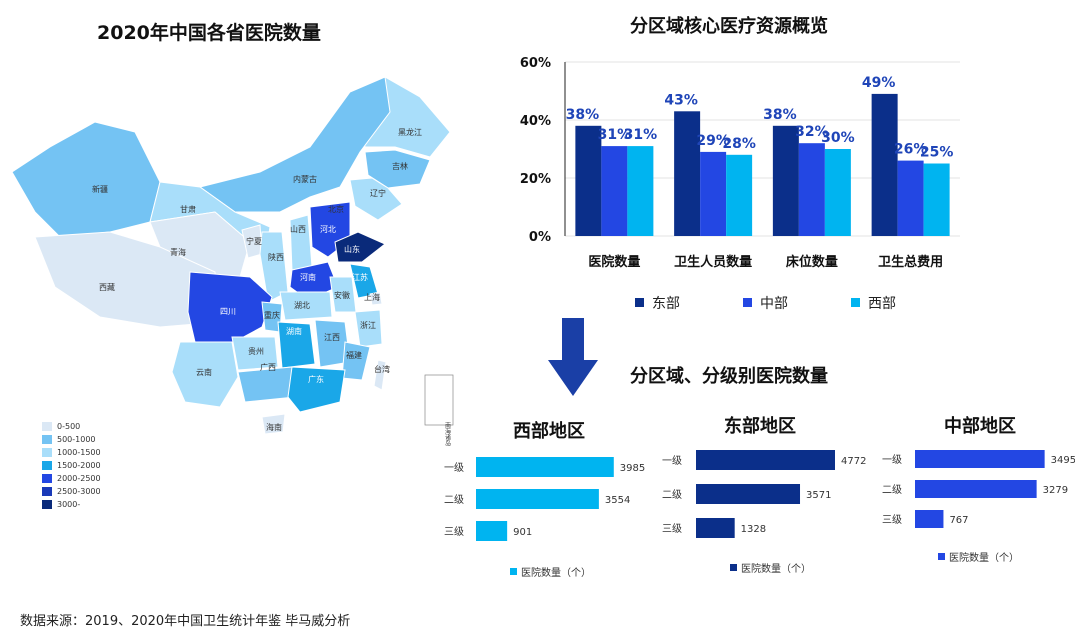 Image resolution: width=1080 pixels, height=643 pixels. I want to click on province-label: 西藏, so click(107, 287).